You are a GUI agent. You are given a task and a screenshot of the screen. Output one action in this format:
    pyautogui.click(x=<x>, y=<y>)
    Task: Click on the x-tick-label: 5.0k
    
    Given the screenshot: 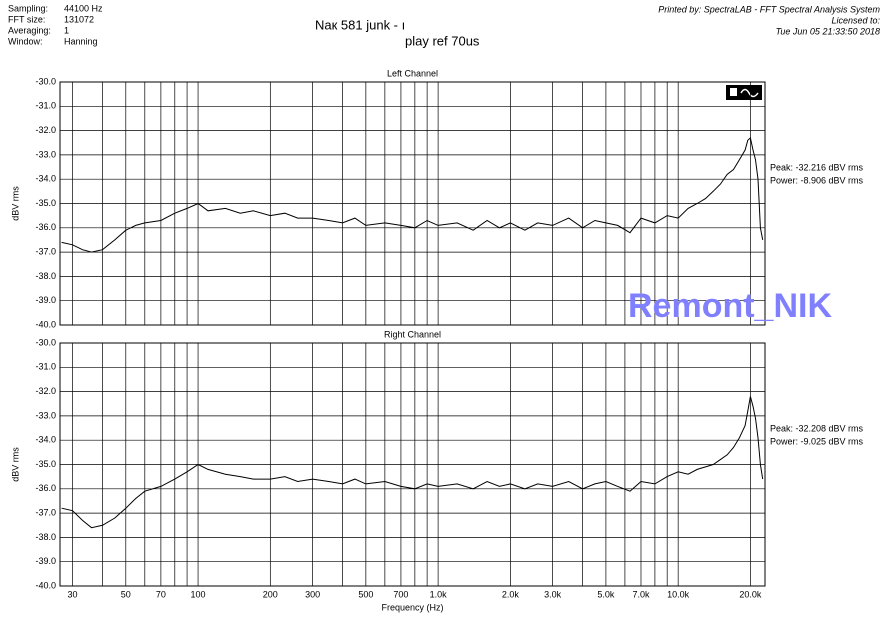 What is the action you would take?
    pyautogui.click(x=606, y=594)
    